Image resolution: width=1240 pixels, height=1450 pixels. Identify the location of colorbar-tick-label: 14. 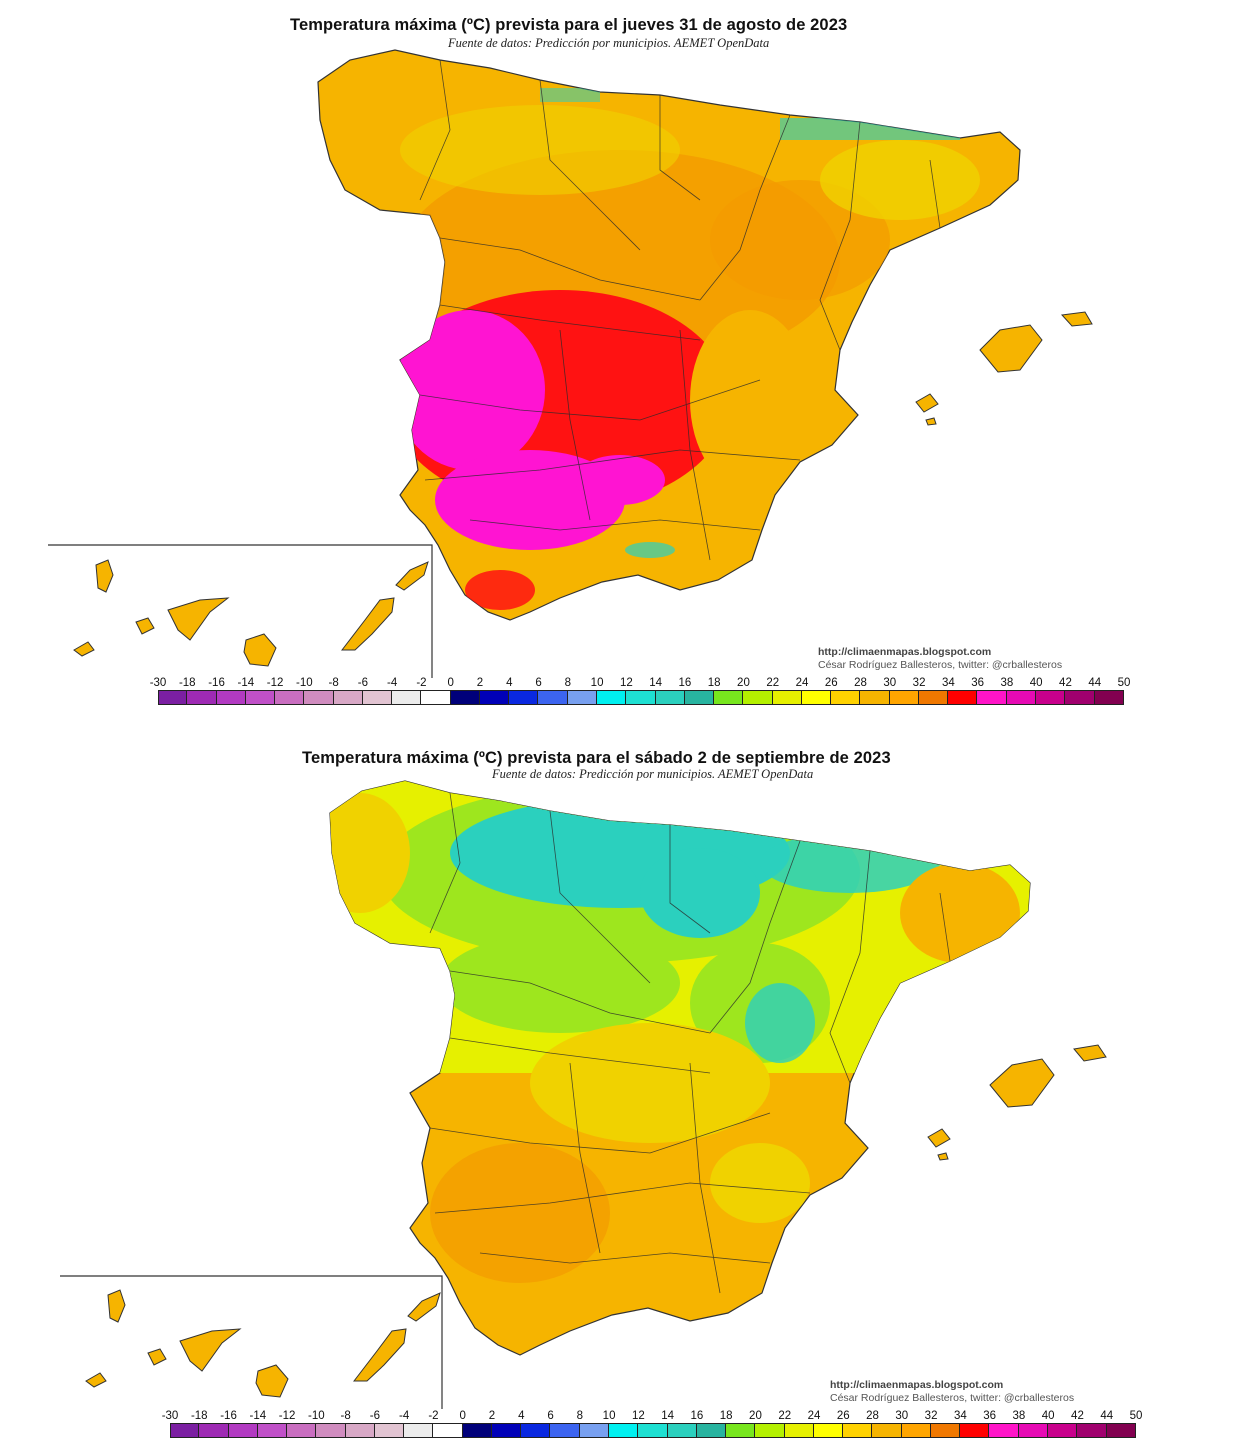
(656, 683).